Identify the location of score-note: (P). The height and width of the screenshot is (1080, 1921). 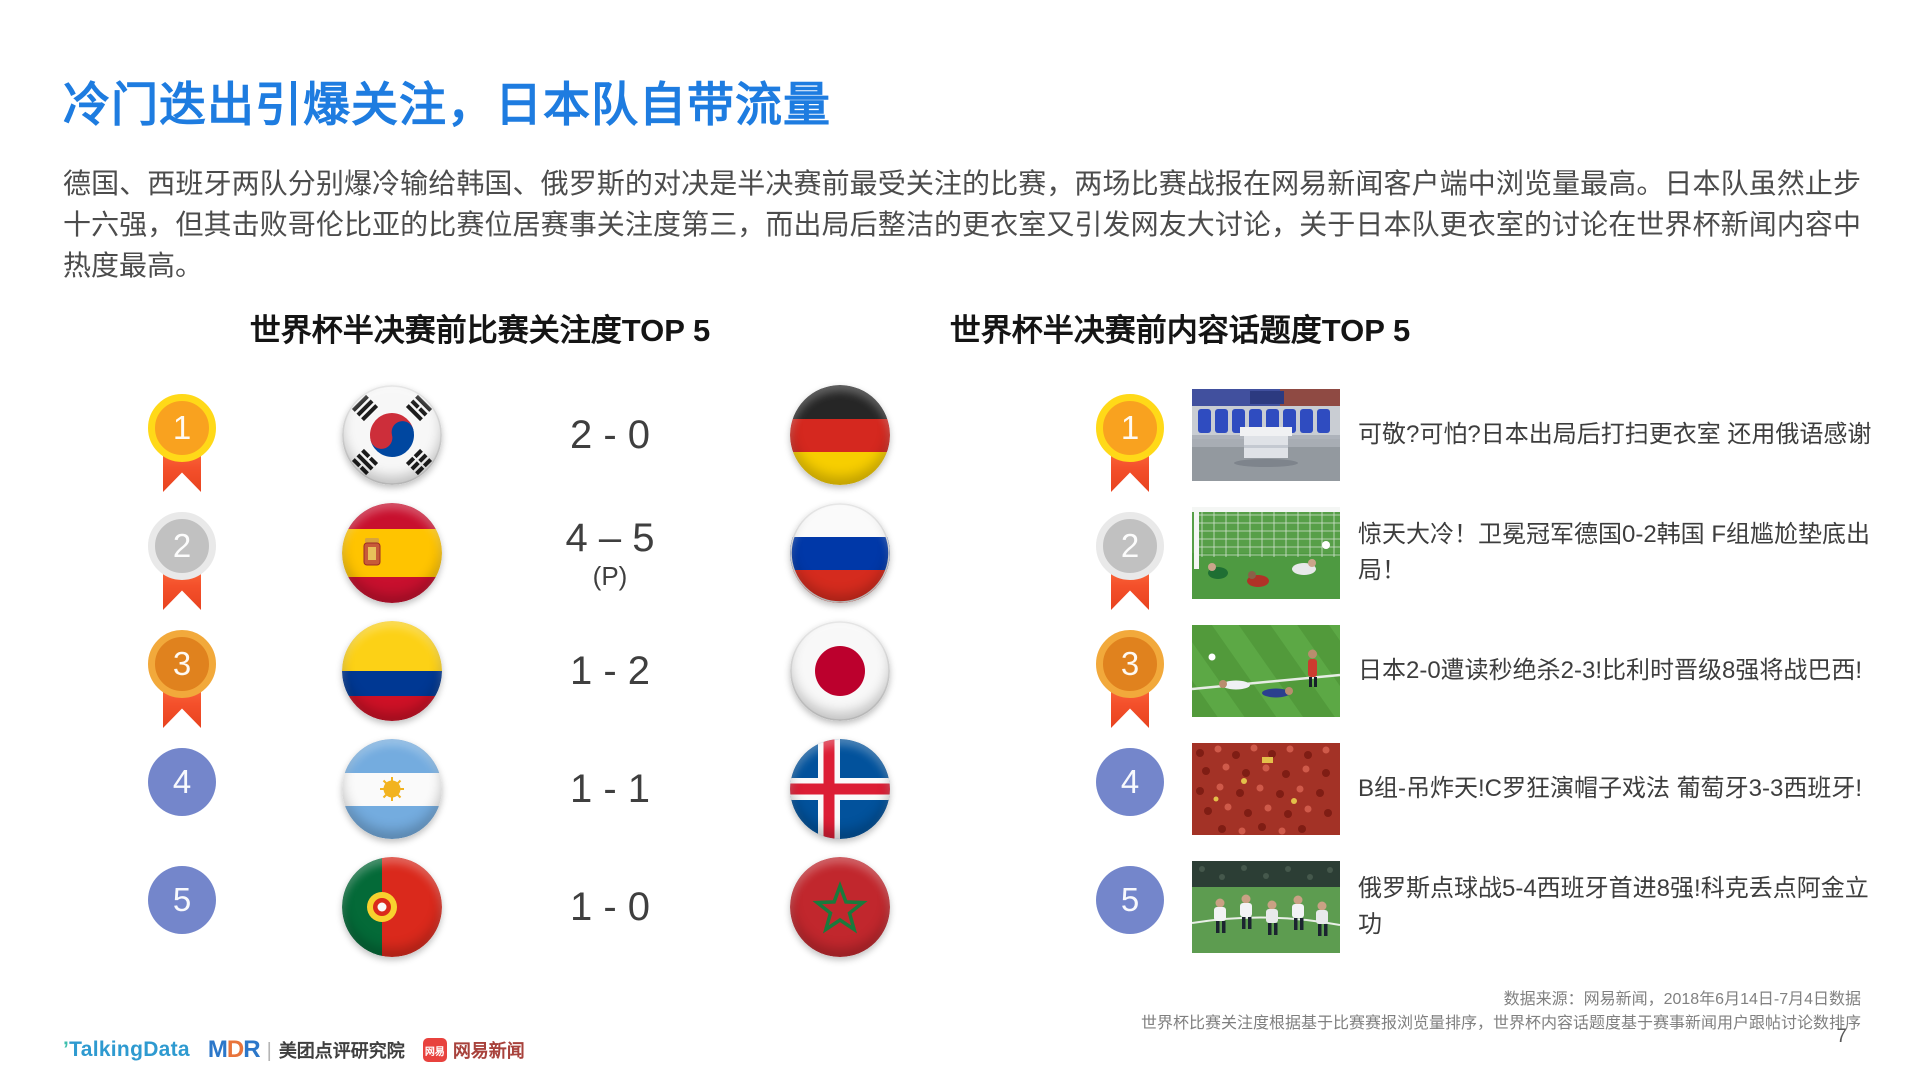
(610, 576).